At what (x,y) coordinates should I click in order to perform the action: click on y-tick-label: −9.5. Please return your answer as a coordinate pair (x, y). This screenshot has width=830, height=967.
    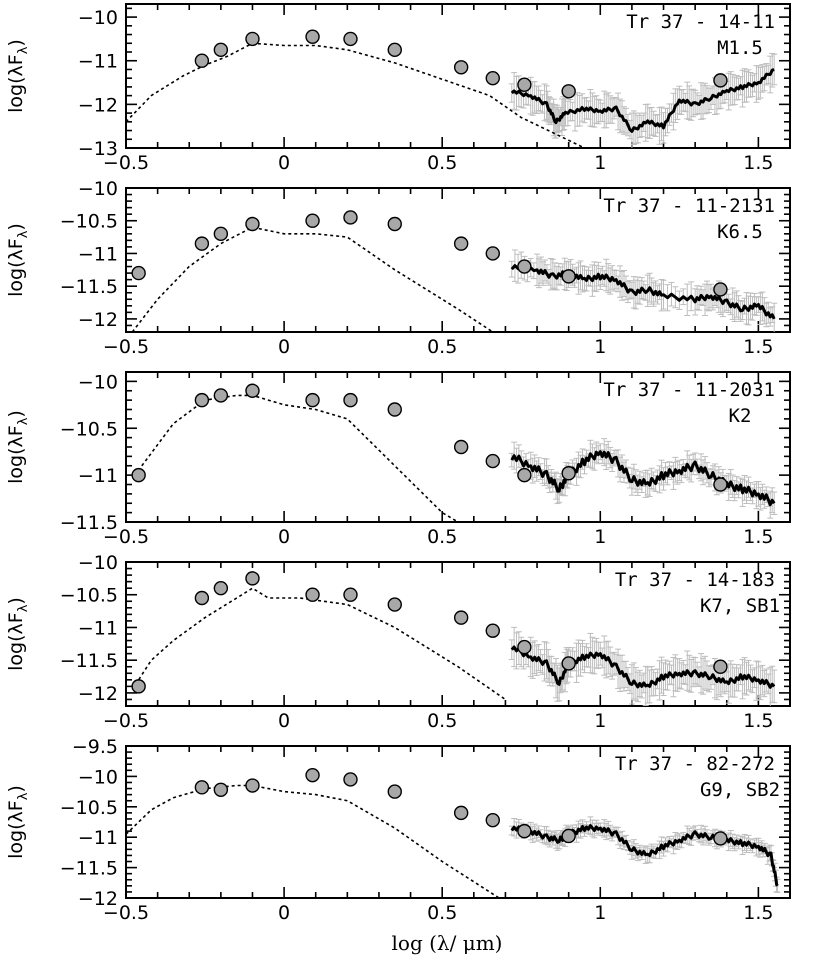
    Looking at the image, I should click on (95, 747).